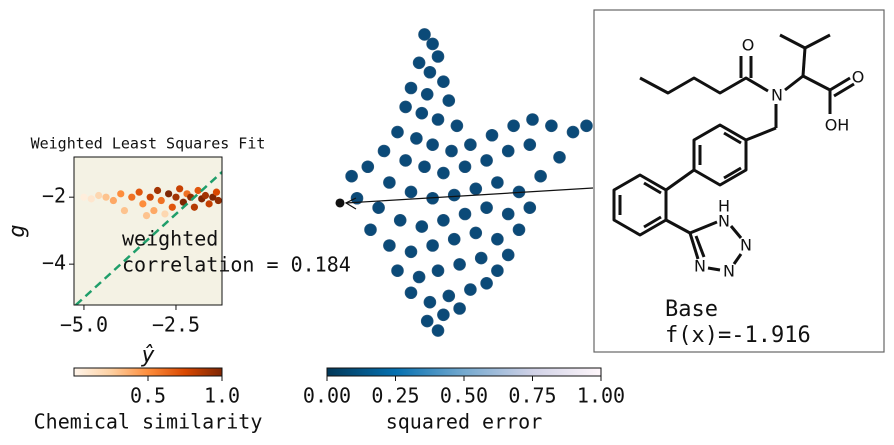 This screenshot has height=445, width=894. Describe the element at coordinates (147, 355) in the screenshot. I see `x-axis-label: ŷ` at that location.